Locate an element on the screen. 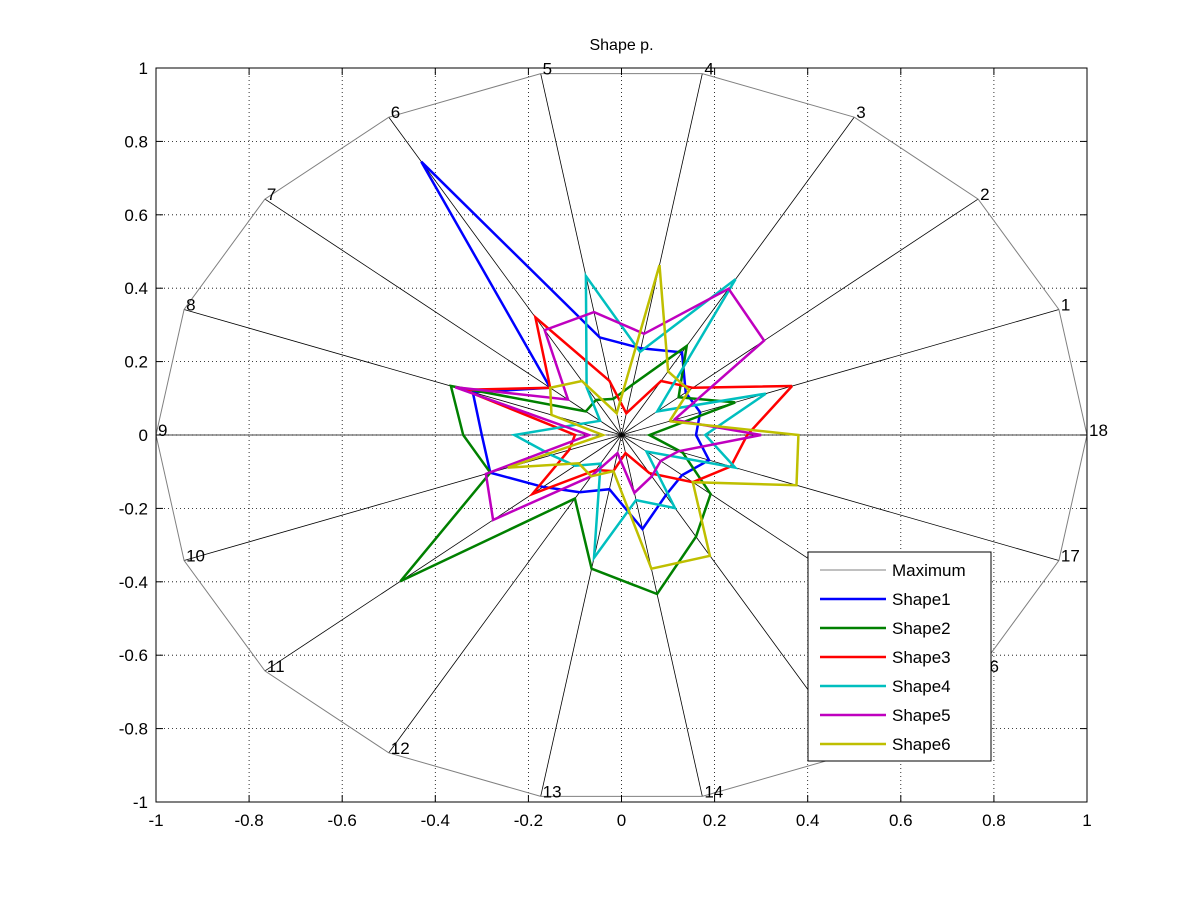 This screenshot has height=901, width=1201. y-tick-label: 1 is located at coordinates (143, 68).